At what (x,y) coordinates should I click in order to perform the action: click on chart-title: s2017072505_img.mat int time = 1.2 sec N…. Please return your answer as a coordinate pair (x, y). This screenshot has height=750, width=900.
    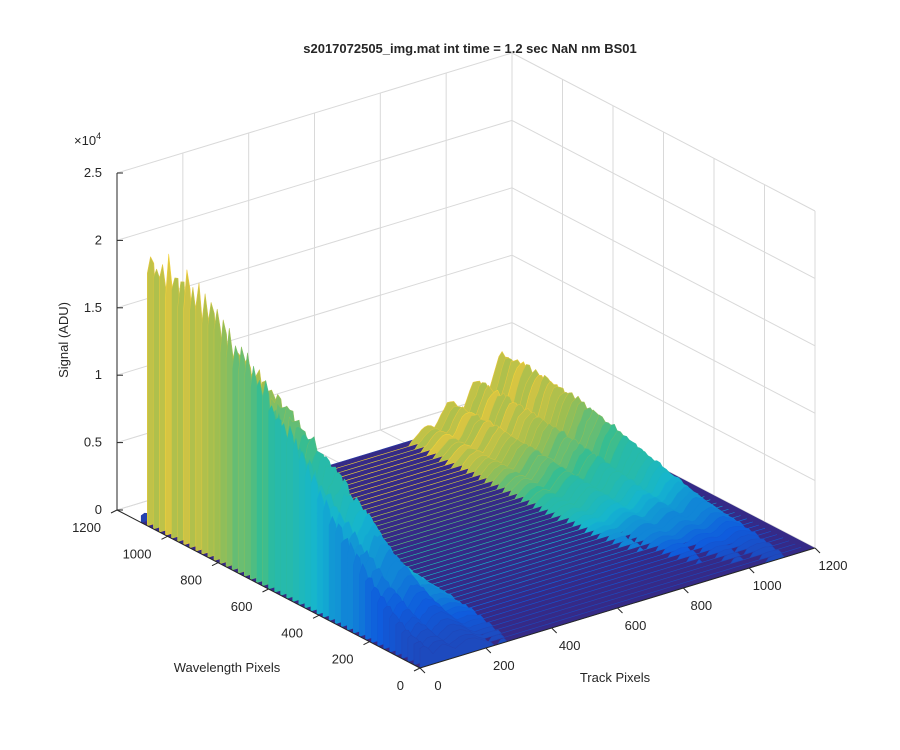
    Looking at the image, I should click on (470, 48).